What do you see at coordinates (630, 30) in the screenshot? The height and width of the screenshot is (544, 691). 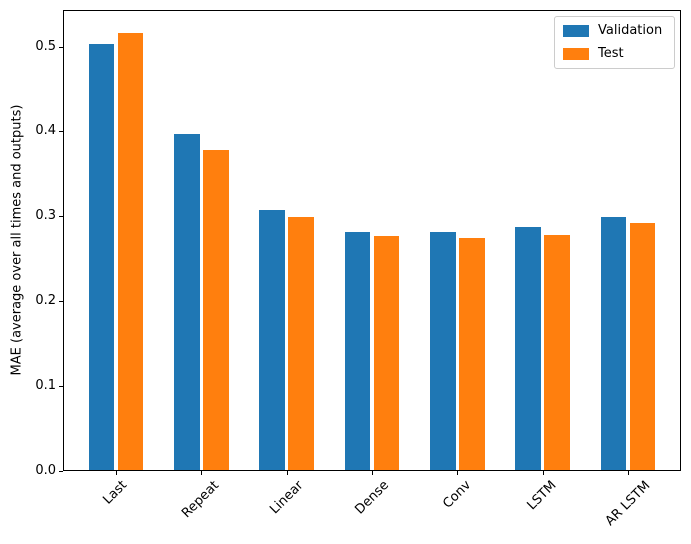 I see `legend-label-validation: Validation` at bounding box center [630, 30].